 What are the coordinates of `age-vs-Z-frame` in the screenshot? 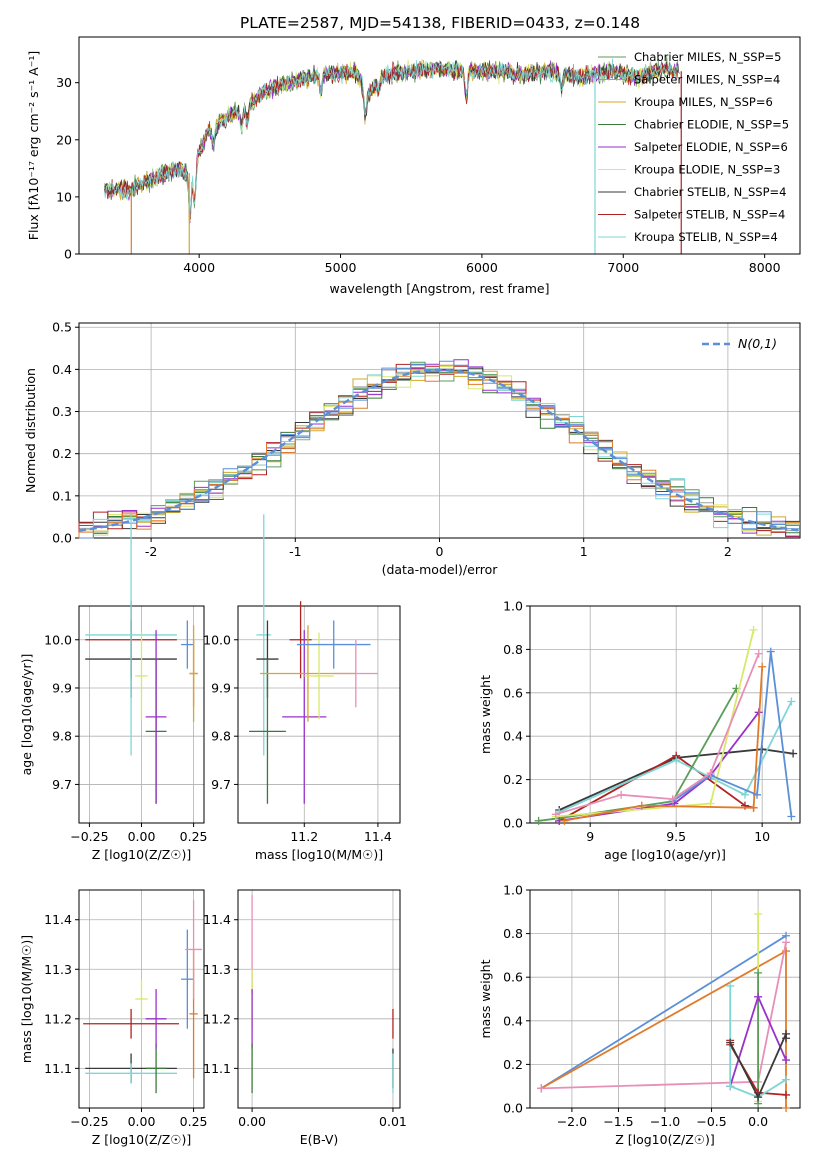 It's located at (141, 714).